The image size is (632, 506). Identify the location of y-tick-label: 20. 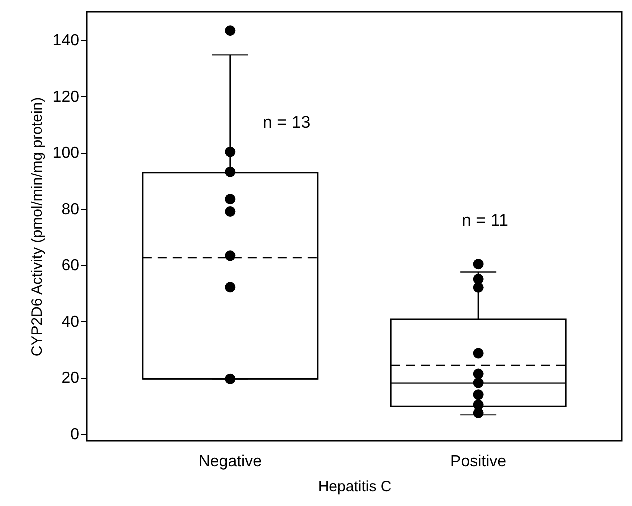
(71, 379).